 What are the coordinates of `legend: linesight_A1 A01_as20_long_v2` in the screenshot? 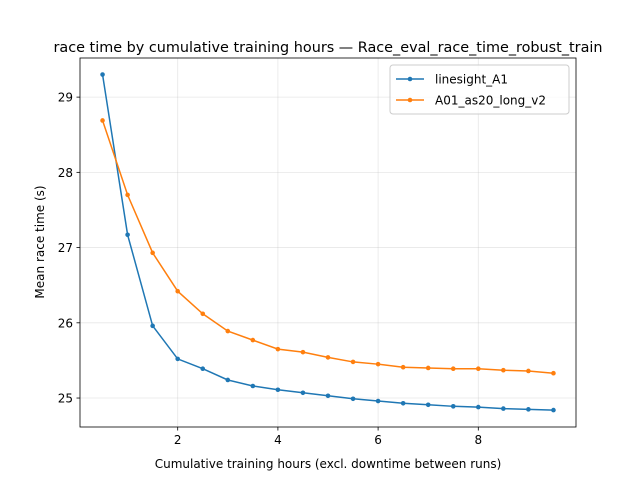 It's located at (479, 89).